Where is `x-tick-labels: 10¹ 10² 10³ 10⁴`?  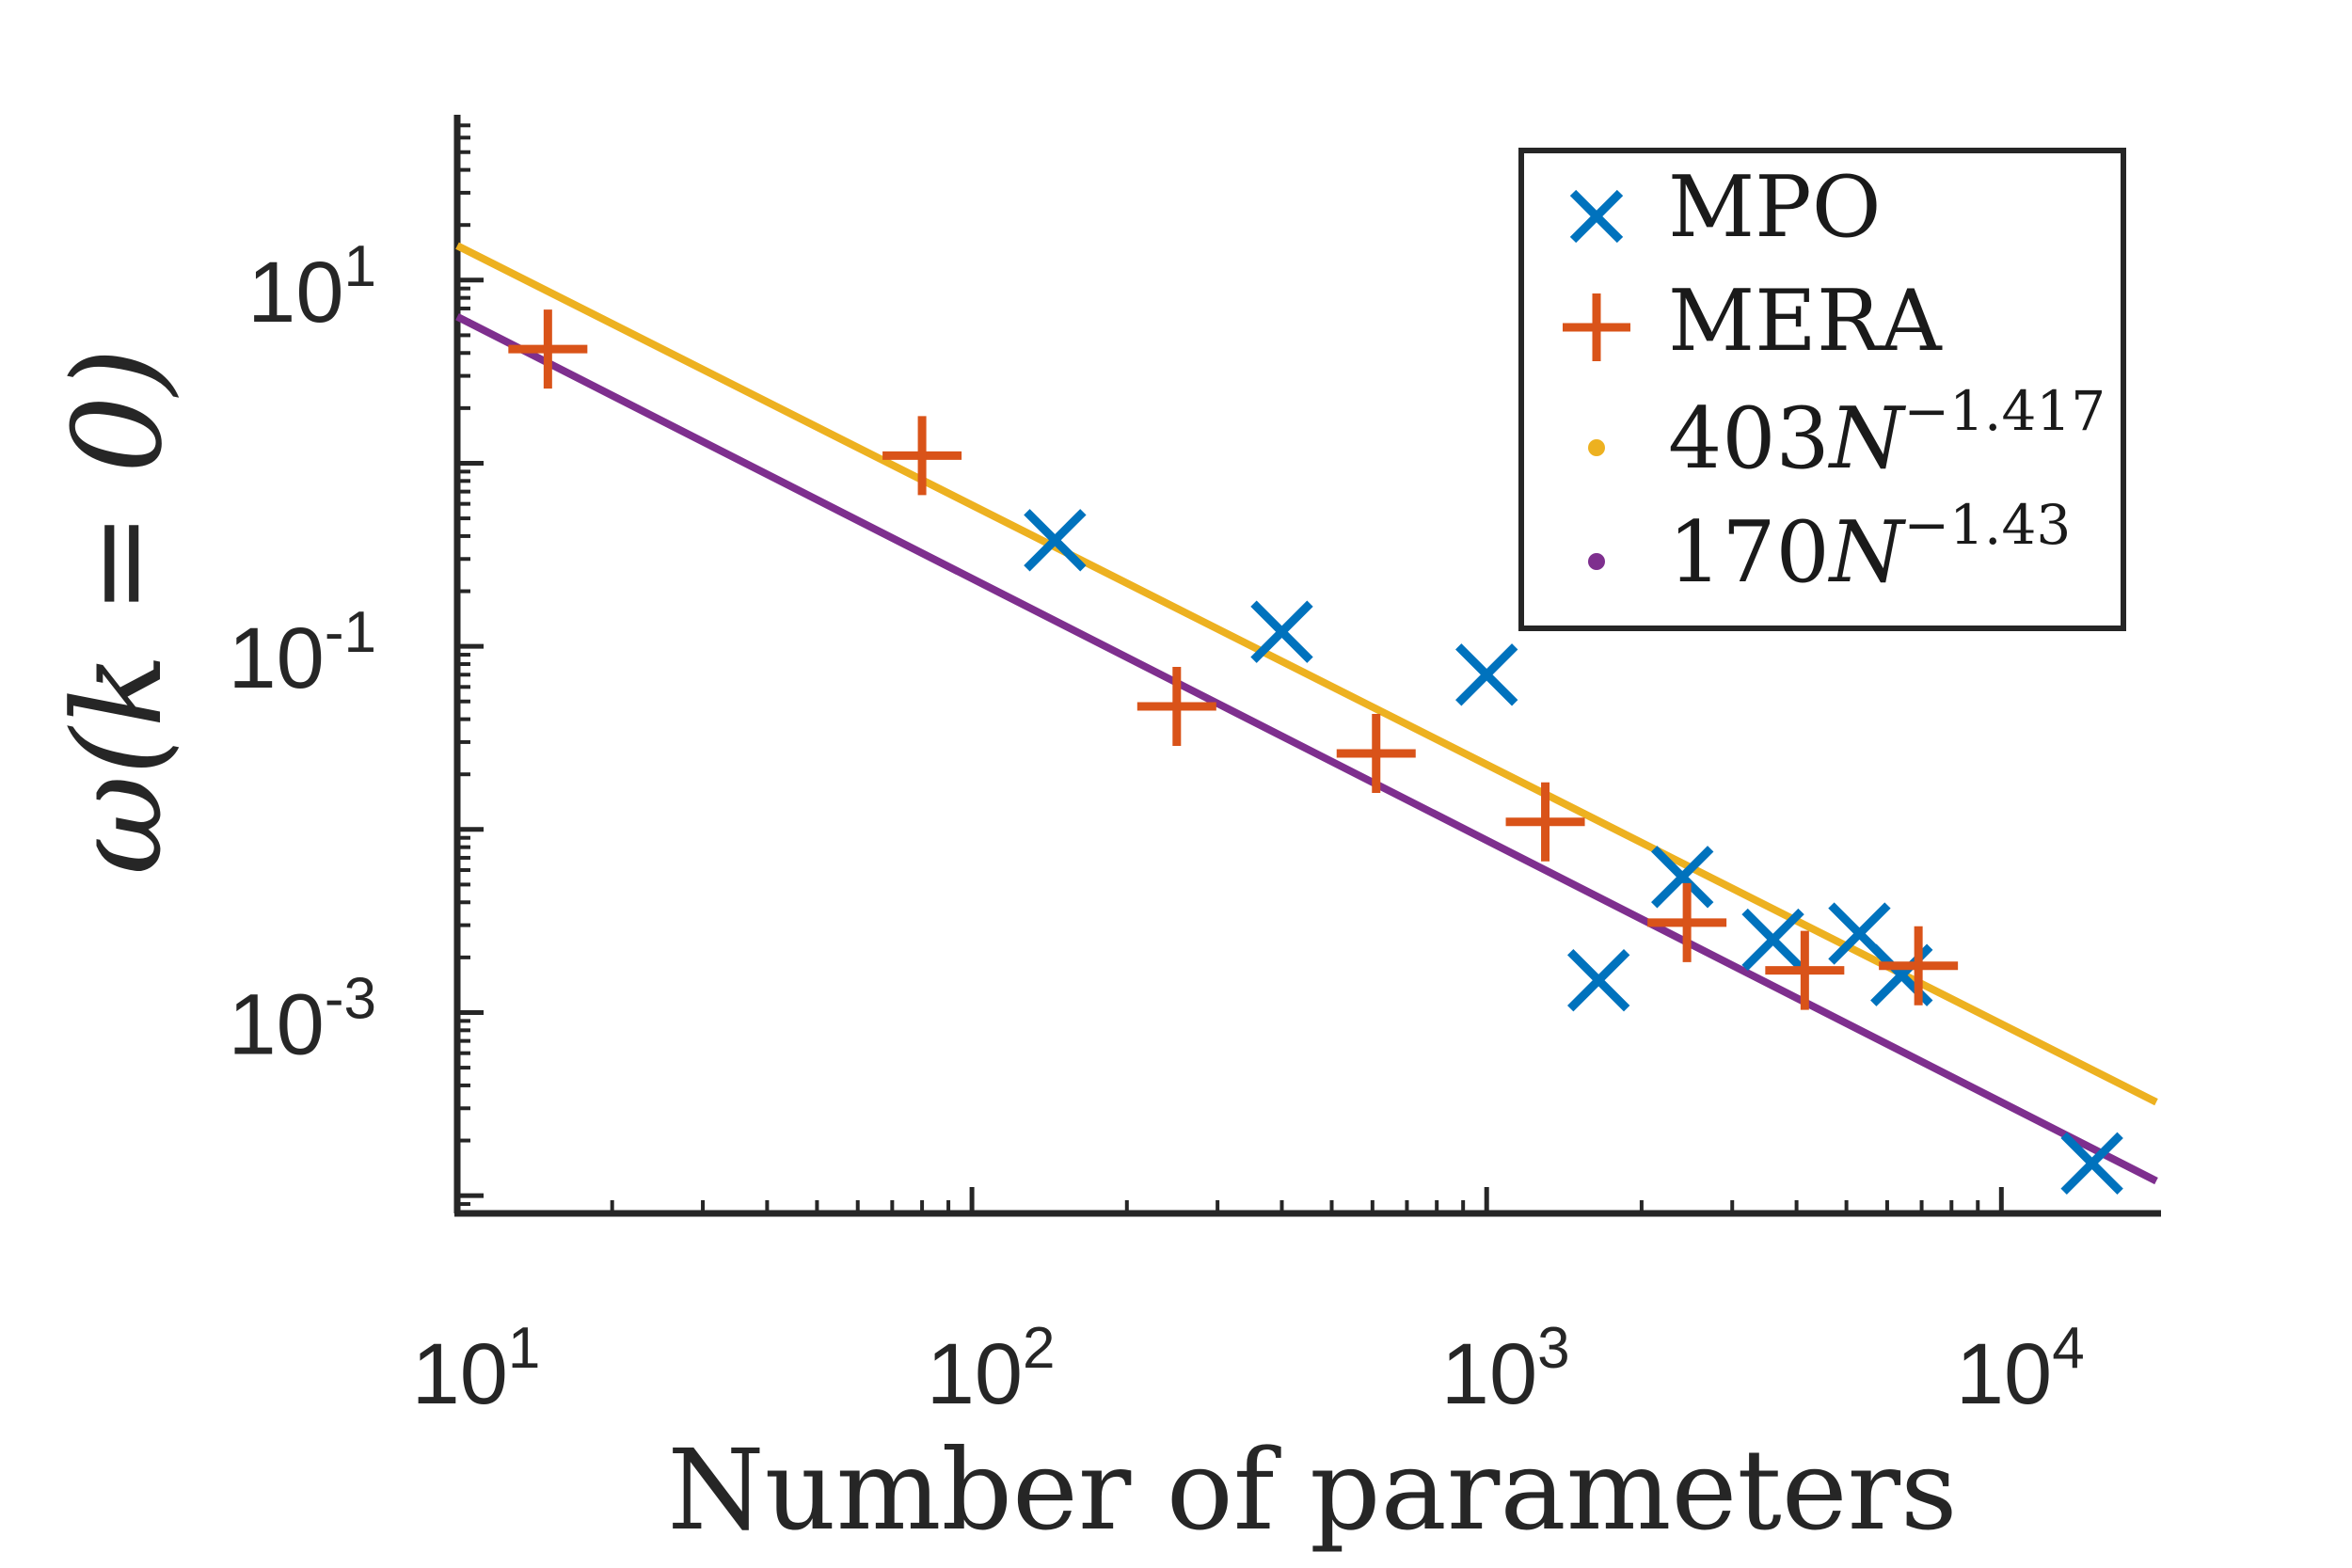
x-tick-labels: 10¹ 10² 10³ 10⁴ is located at coordinates (1248, 1369).